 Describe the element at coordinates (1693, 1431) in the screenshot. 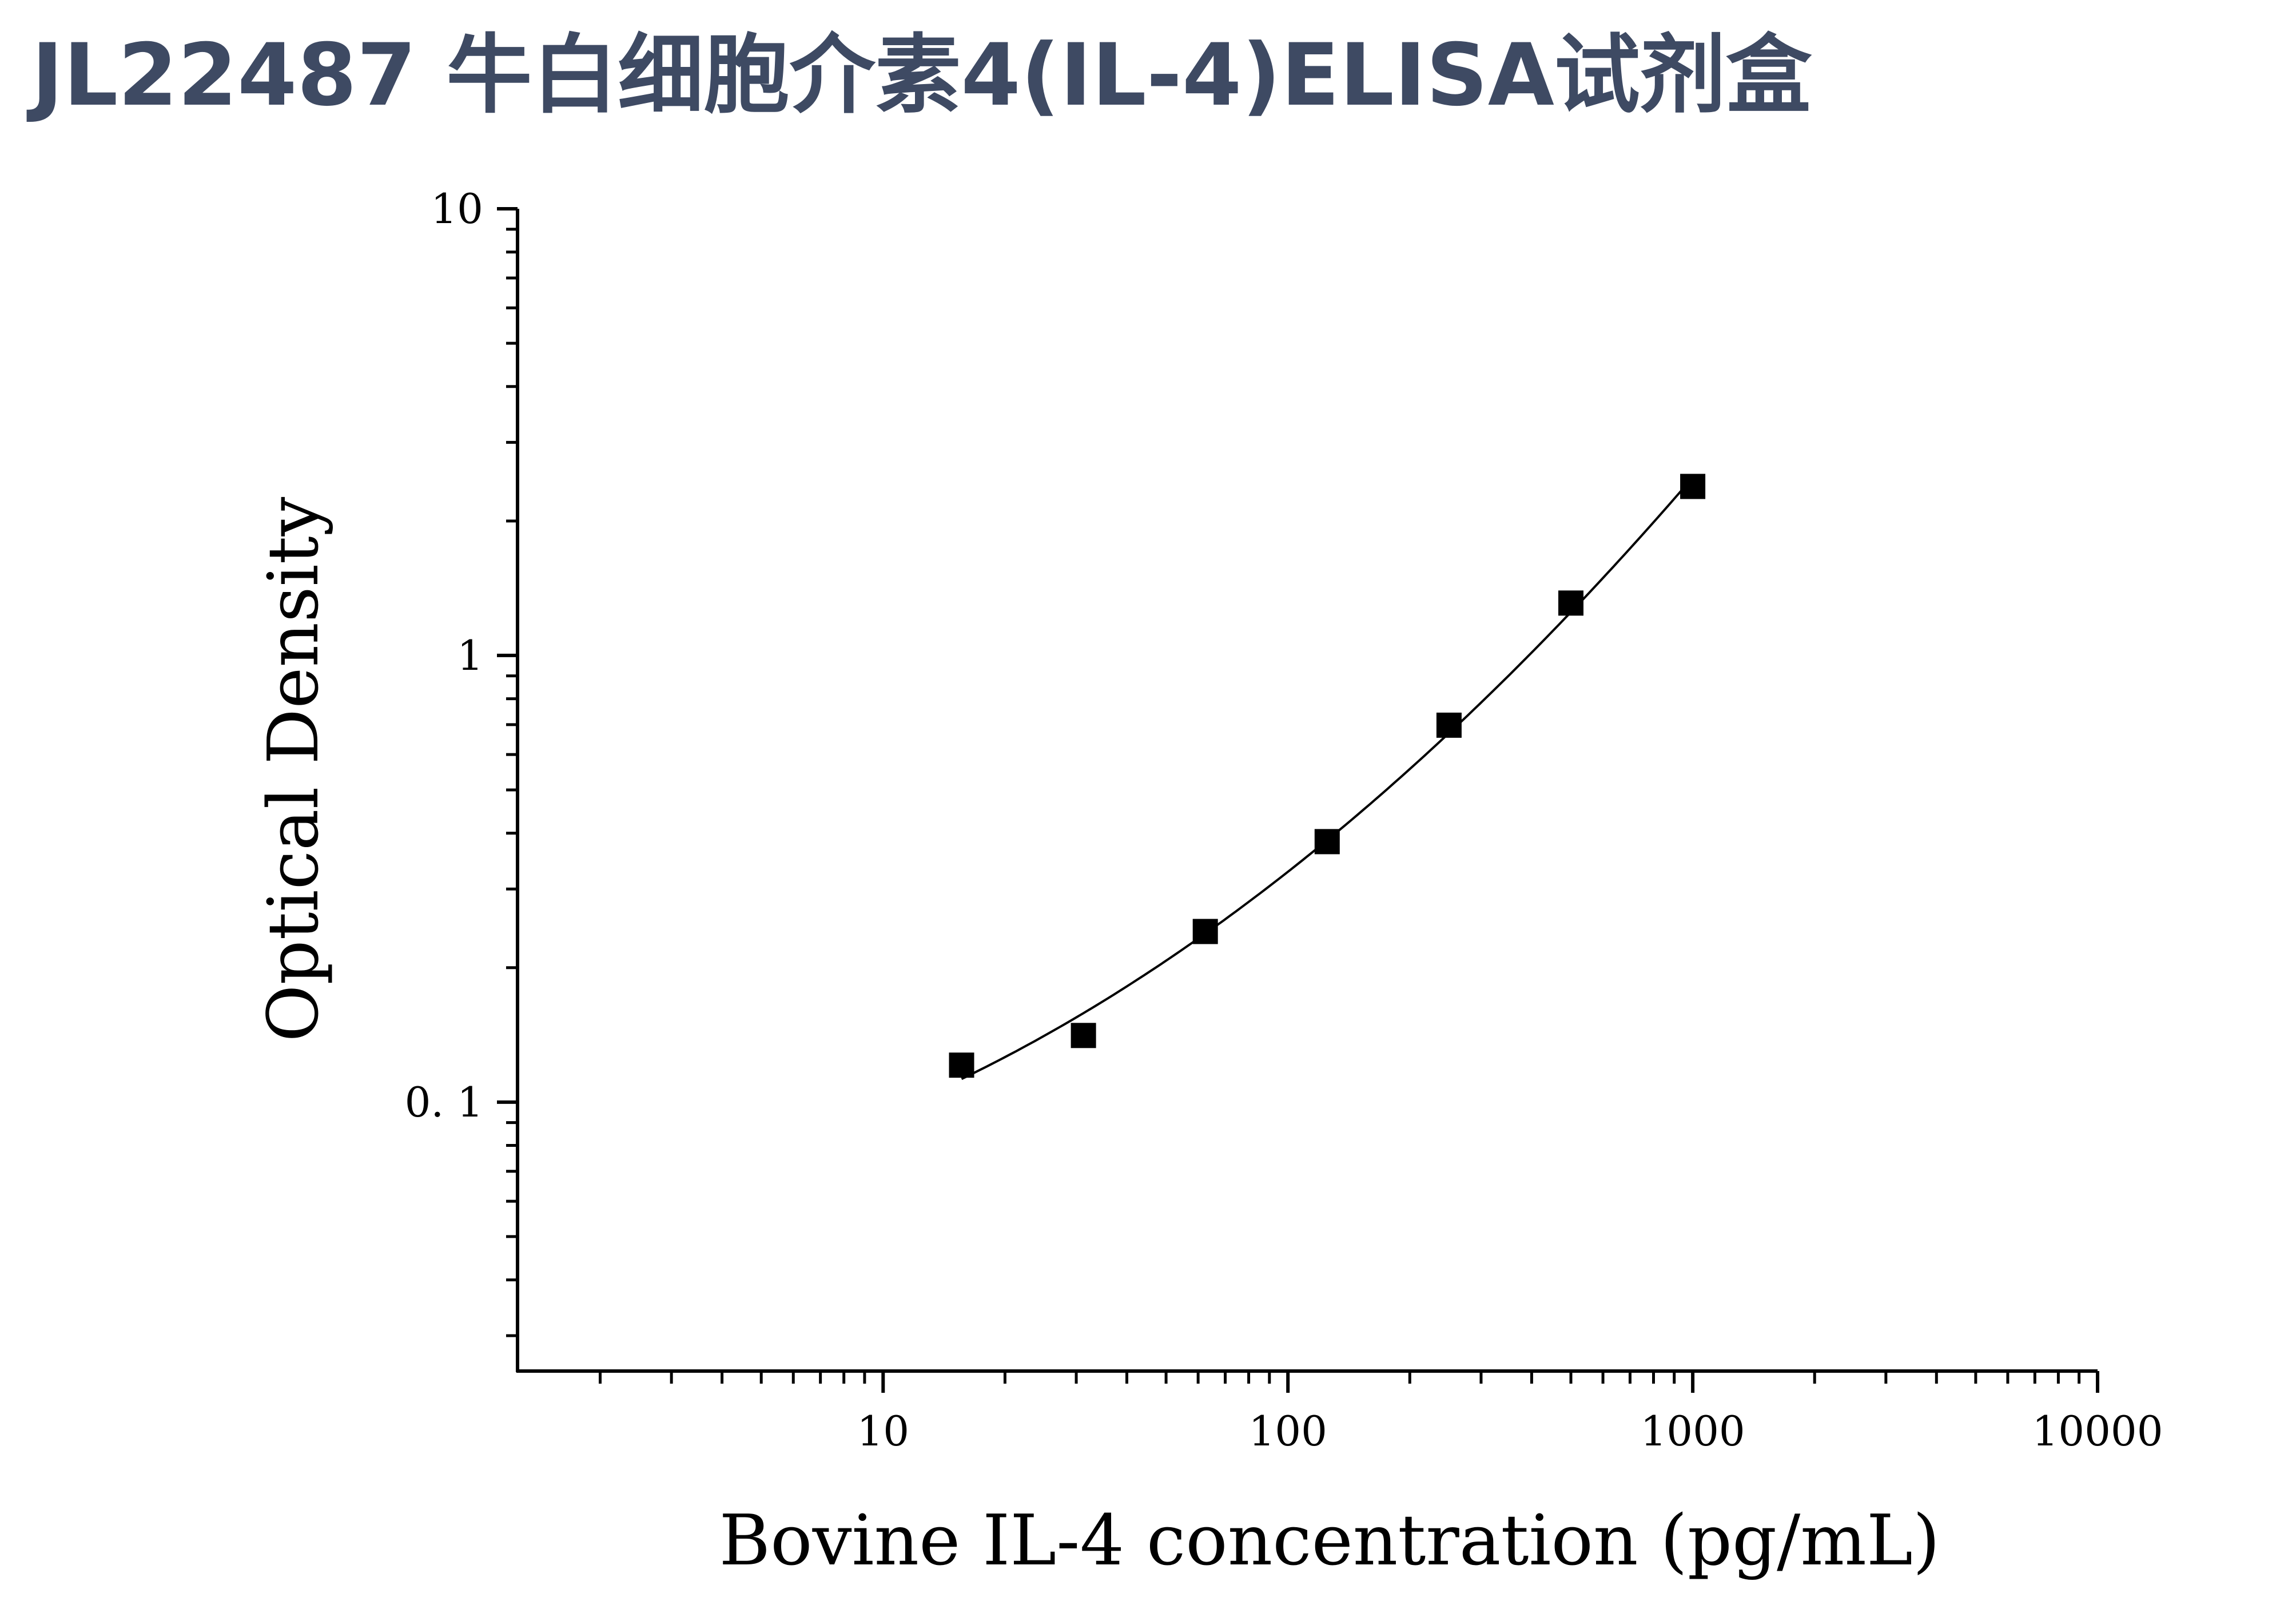

I see `x-tick-label: 1000` at that location.